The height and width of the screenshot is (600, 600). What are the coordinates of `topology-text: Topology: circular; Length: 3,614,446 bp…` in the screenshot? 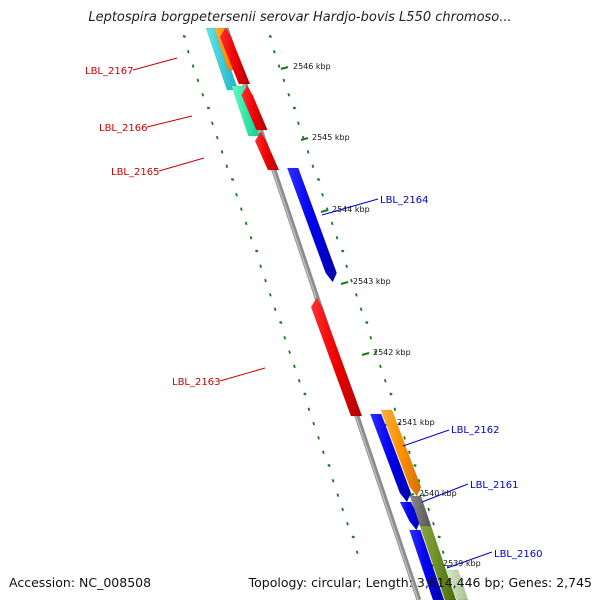 It's located at (420, 582).